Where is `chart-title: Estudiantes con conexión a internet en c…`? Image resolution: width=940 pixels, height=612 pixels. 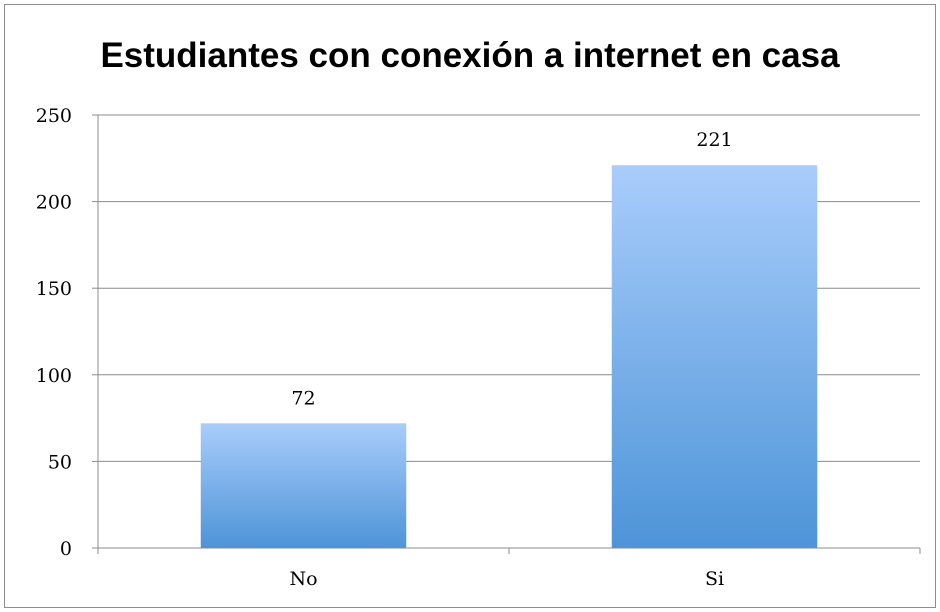 chart-title: Estudiantes con conexión a internet en c… is located at coordinates (470, 55).